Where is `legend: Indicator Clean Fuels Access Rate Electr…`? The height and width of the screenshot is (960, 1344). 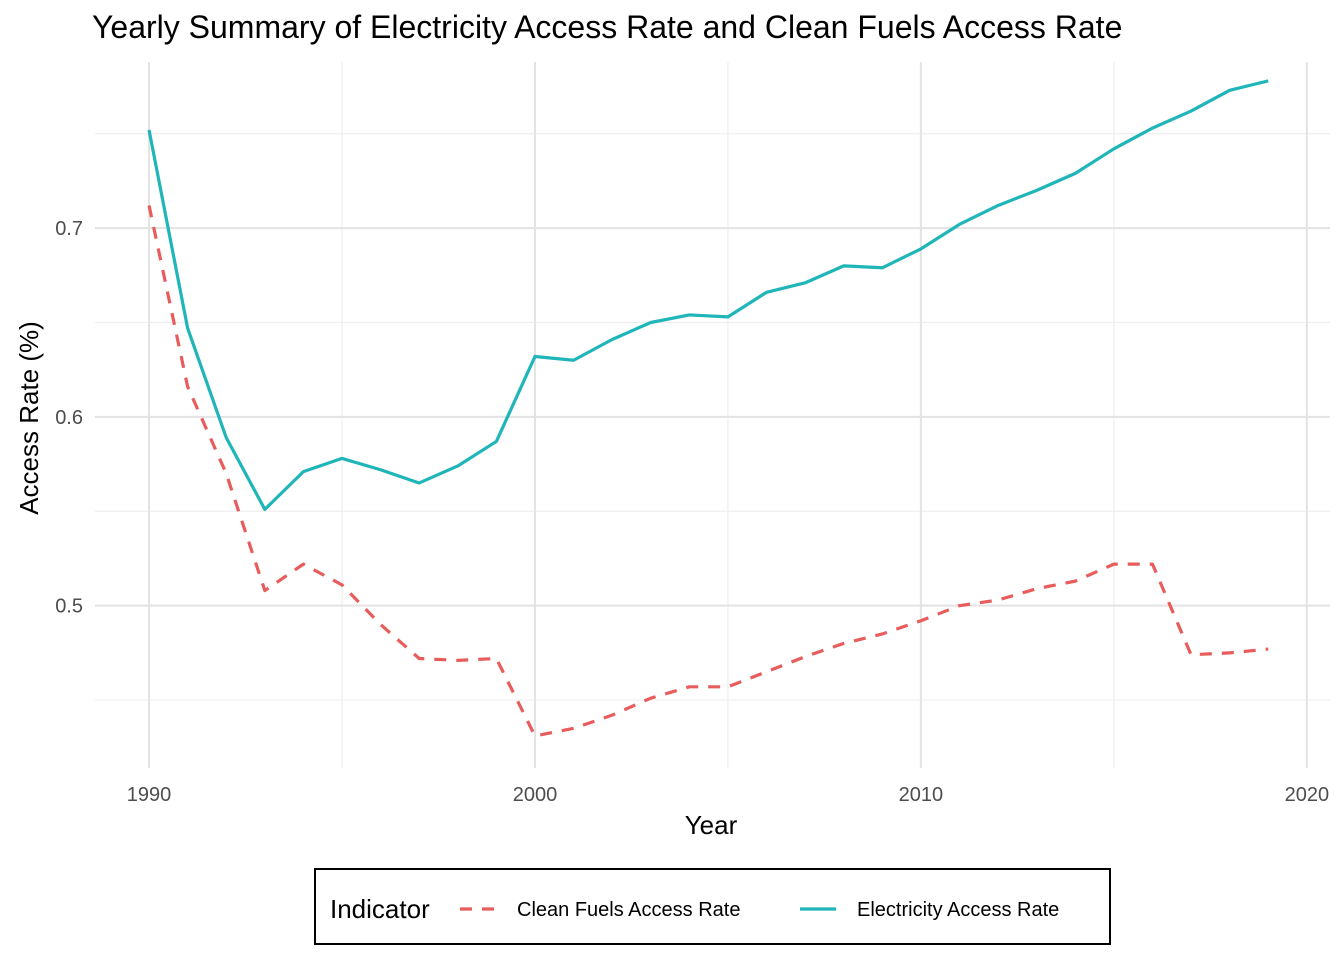 legend: Indicator Clean Fuels Access Rate Electr… is located at coordinates (712, 906).